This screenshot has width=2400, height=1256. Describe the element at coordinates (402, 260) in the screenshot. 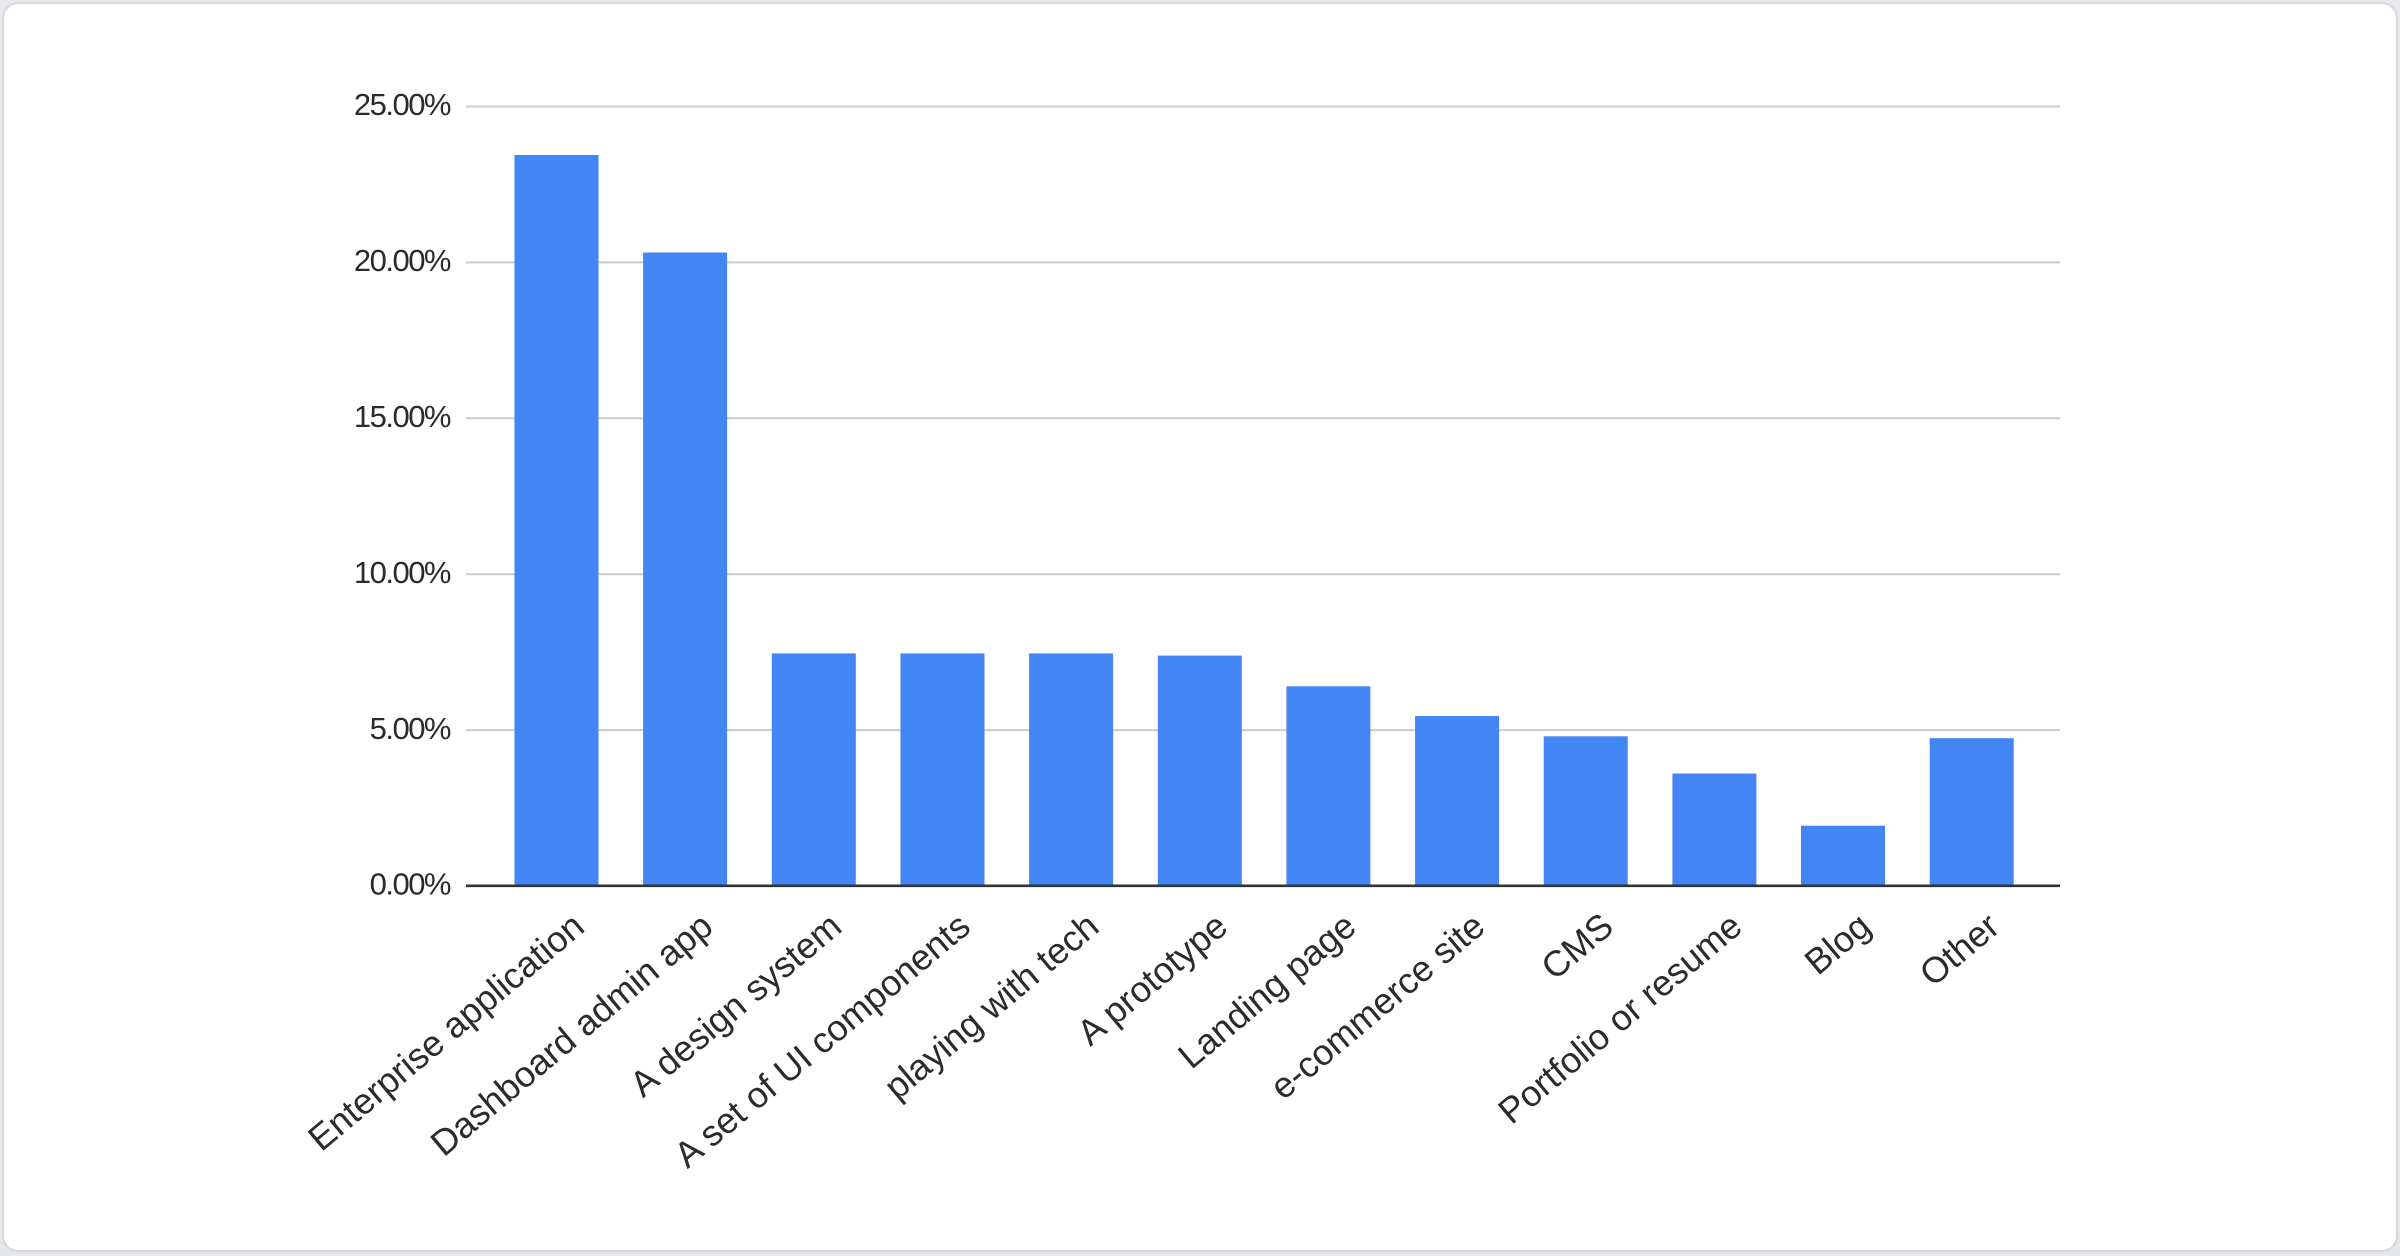

I see `svg-text: 20.00%` at that location.